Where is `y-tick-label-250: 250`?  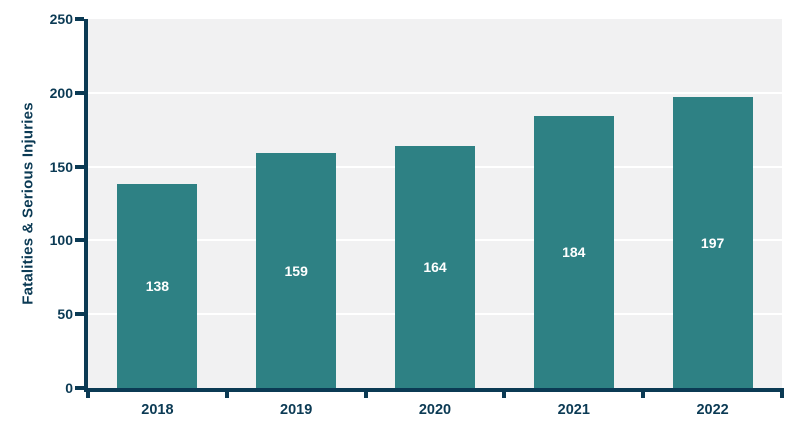 y-tick-label-250: 250 is located at coordinates (61, 19).